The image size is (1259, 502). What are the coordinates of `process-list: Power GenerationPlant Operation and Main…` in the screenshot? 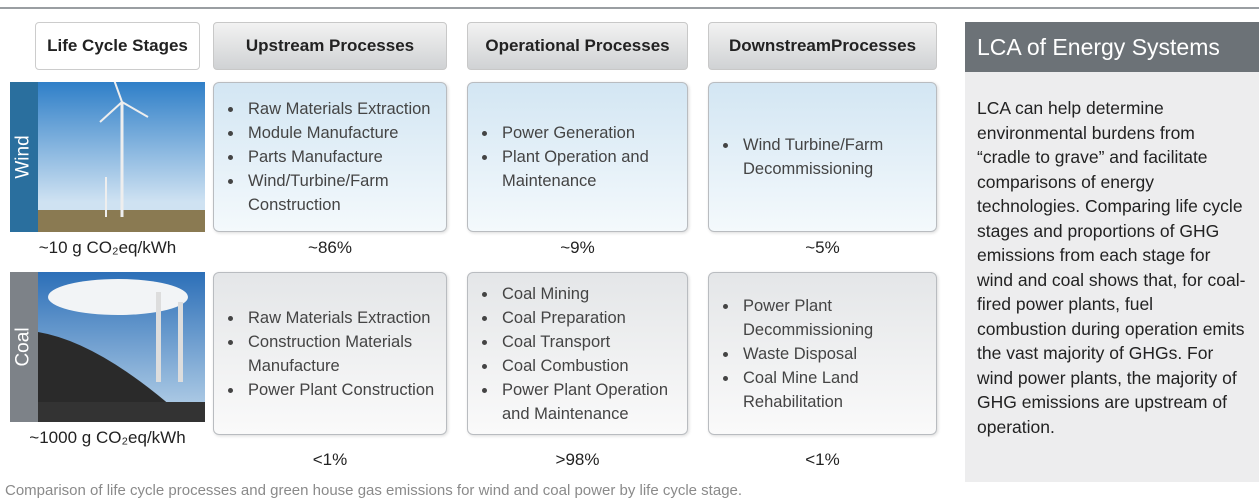 It's located at (579, 157).